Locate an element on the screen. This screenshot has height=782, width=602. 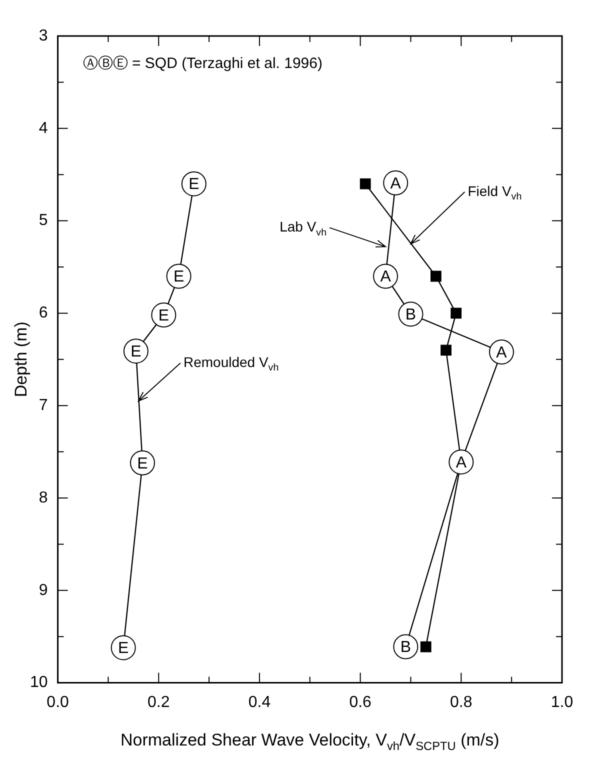
x-tick-label: 1.0 is located at coordinates (562, 702).